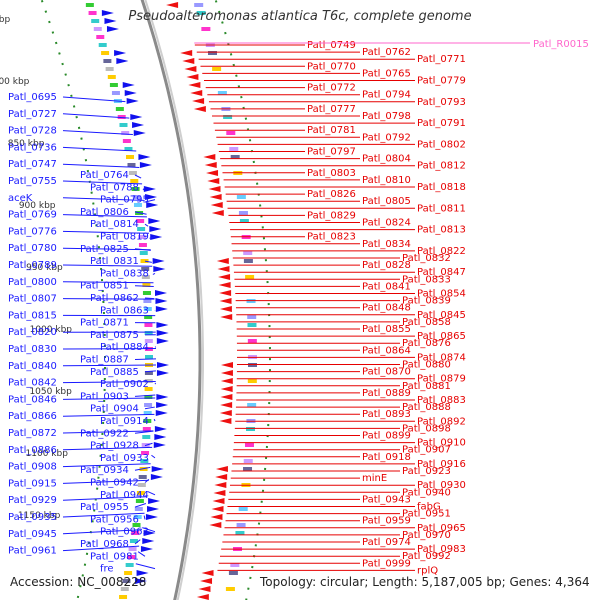 This screenshot has height=604, width=600. What do you see at coordinates (15, 82) in the screenshot?
I see `scale-tick-label: 800 kbp` at bounding box center [15, 82].